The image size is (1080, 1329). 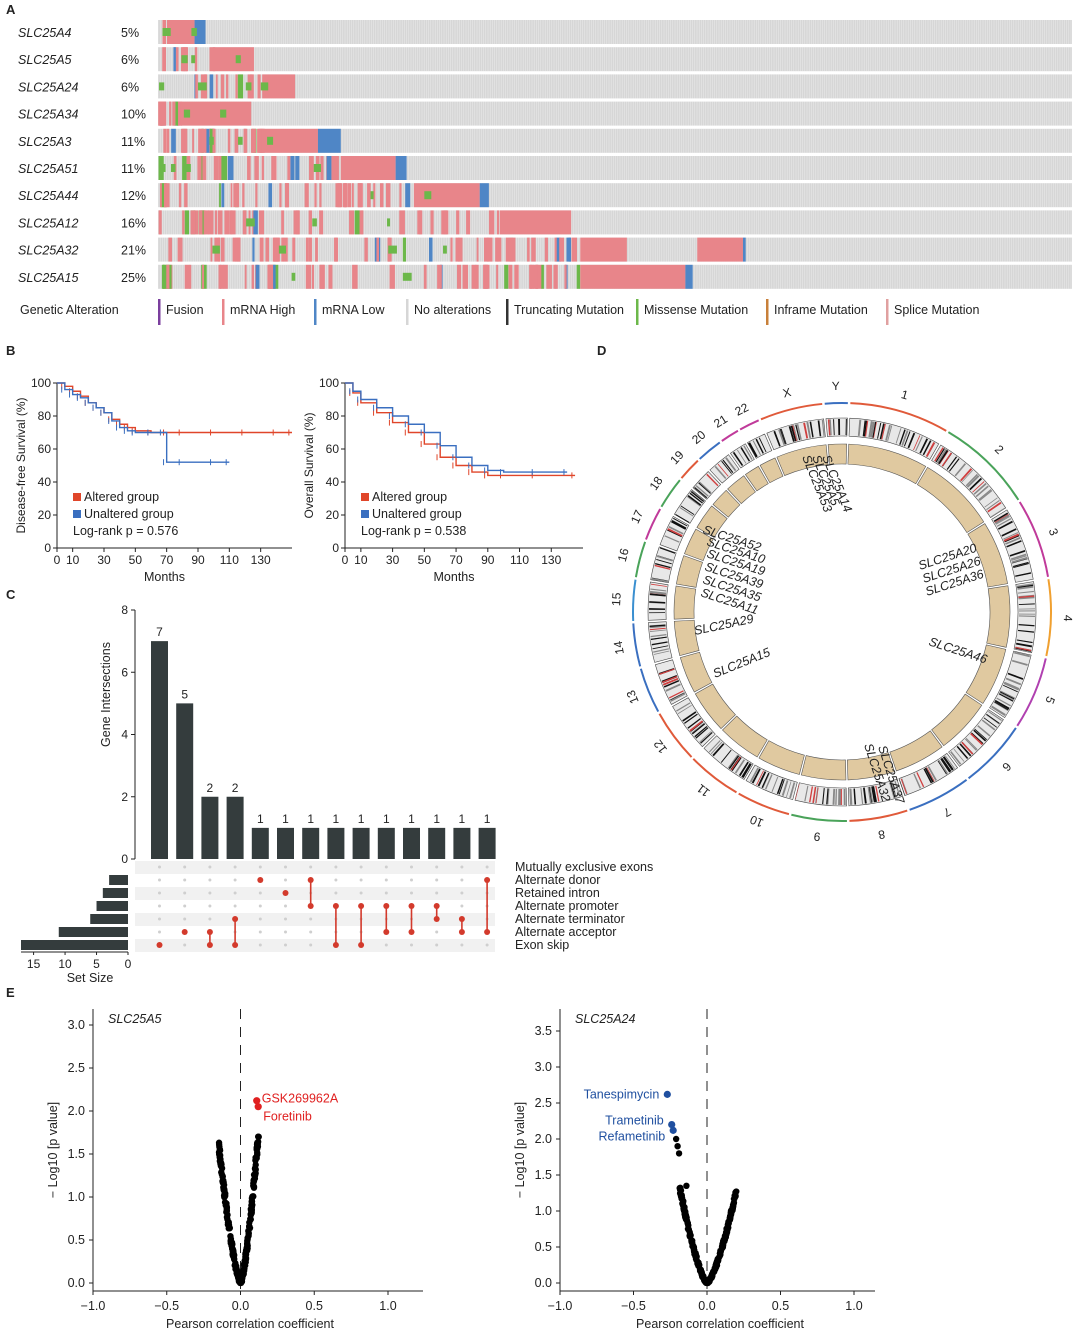 I want to click on legend-swatch, so click(x=507, y=312).